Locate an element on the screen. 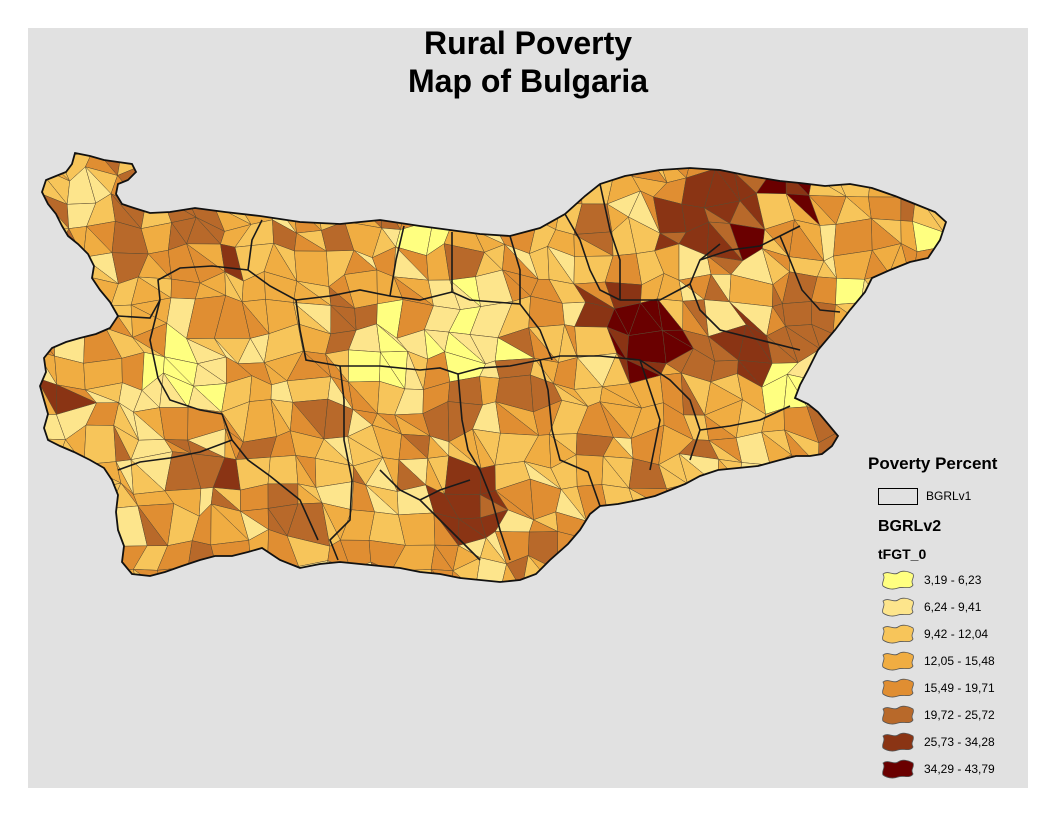 The height and width of the screenshot is (816, 1056). legend-layer1-label: BGRLv1 is located at coordinates (949, 496).